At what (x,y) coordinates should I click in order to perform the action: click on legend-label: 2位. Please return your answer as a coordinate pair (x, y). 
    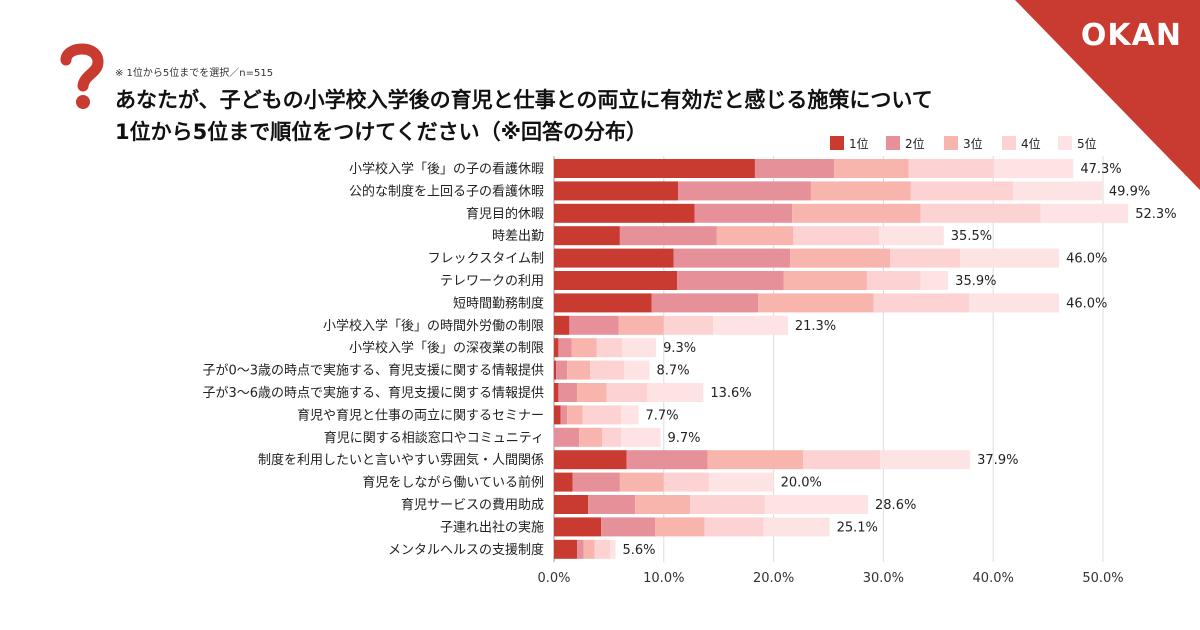
    Looking at the image, I should click on (915, 143).